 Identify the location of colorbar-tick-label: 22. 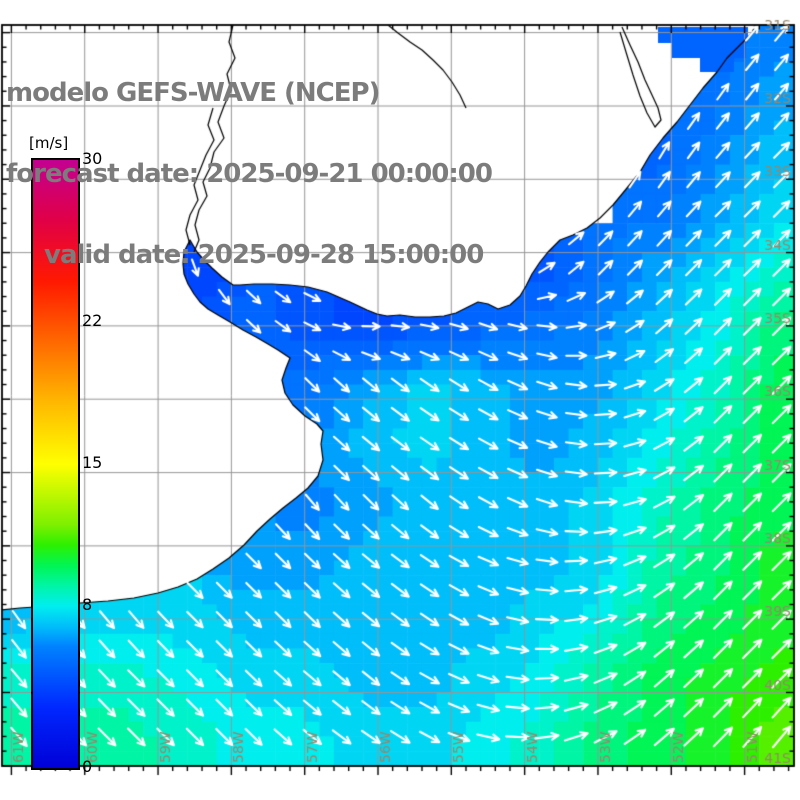
(92, 321).